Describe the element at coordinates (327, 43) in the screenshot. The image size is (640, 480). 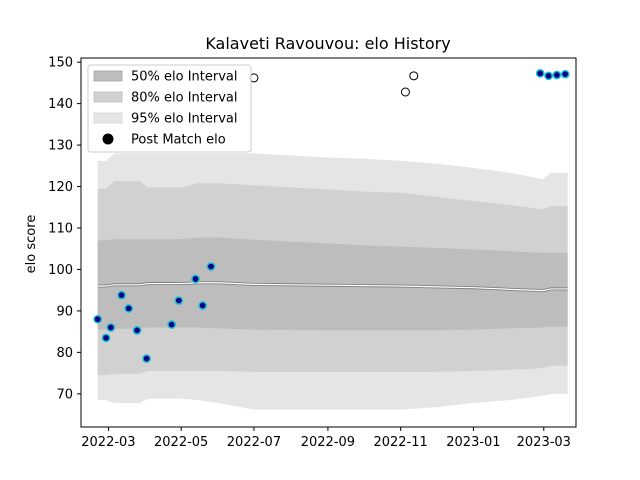
I see `chart-title: Kalaveti Ravouvou: elo History` at that location.